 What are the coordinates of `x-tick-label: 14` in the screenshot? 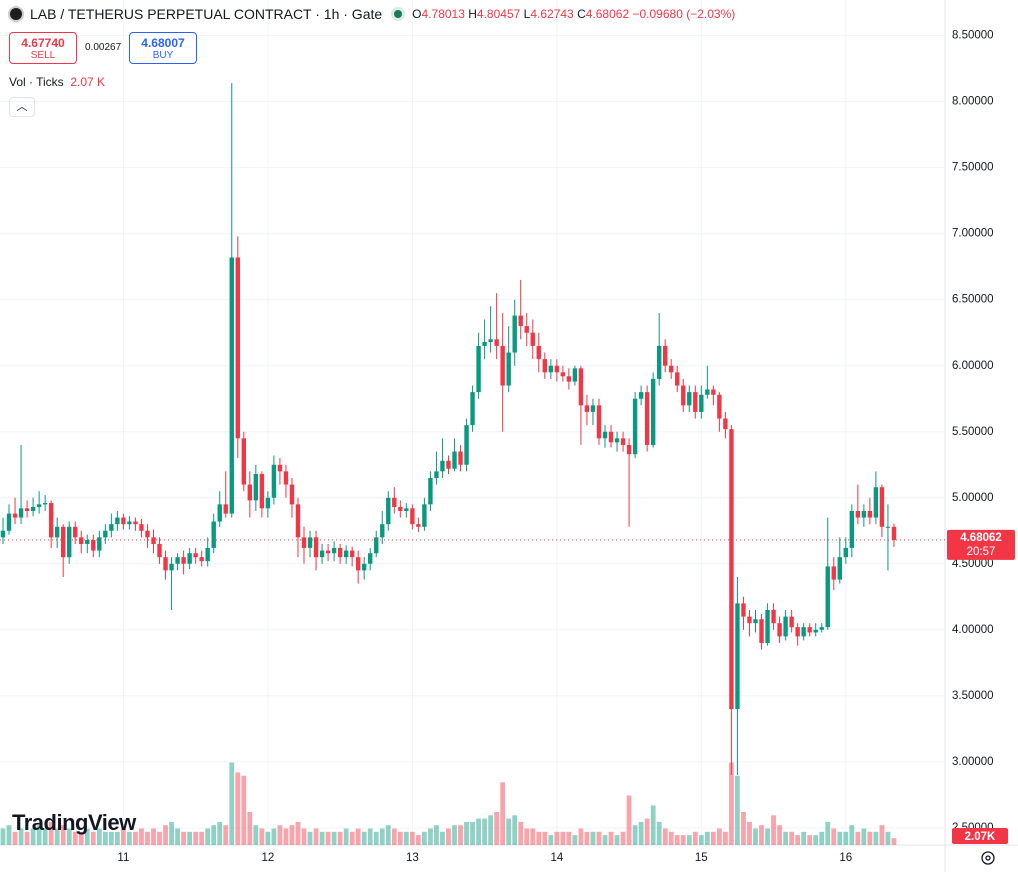 It's located at (556, 858).